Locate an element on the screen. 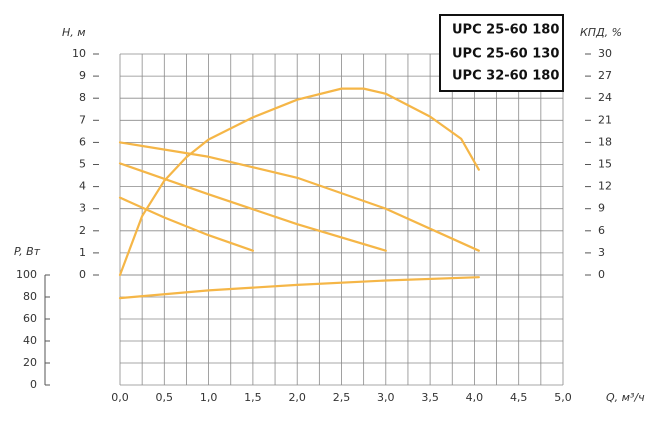 The width and height of the screenshot is (645, 434). y-tick-label: 5 is located at coordinates (82, 164).